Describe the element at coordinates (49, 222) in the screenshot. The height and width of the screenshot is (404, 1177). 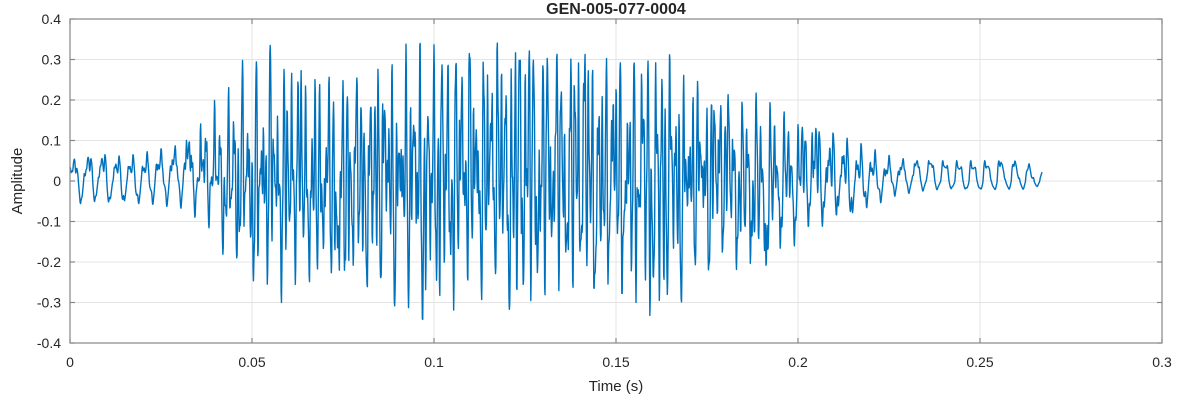
I see `y-tick-label: -0.1` at that location.